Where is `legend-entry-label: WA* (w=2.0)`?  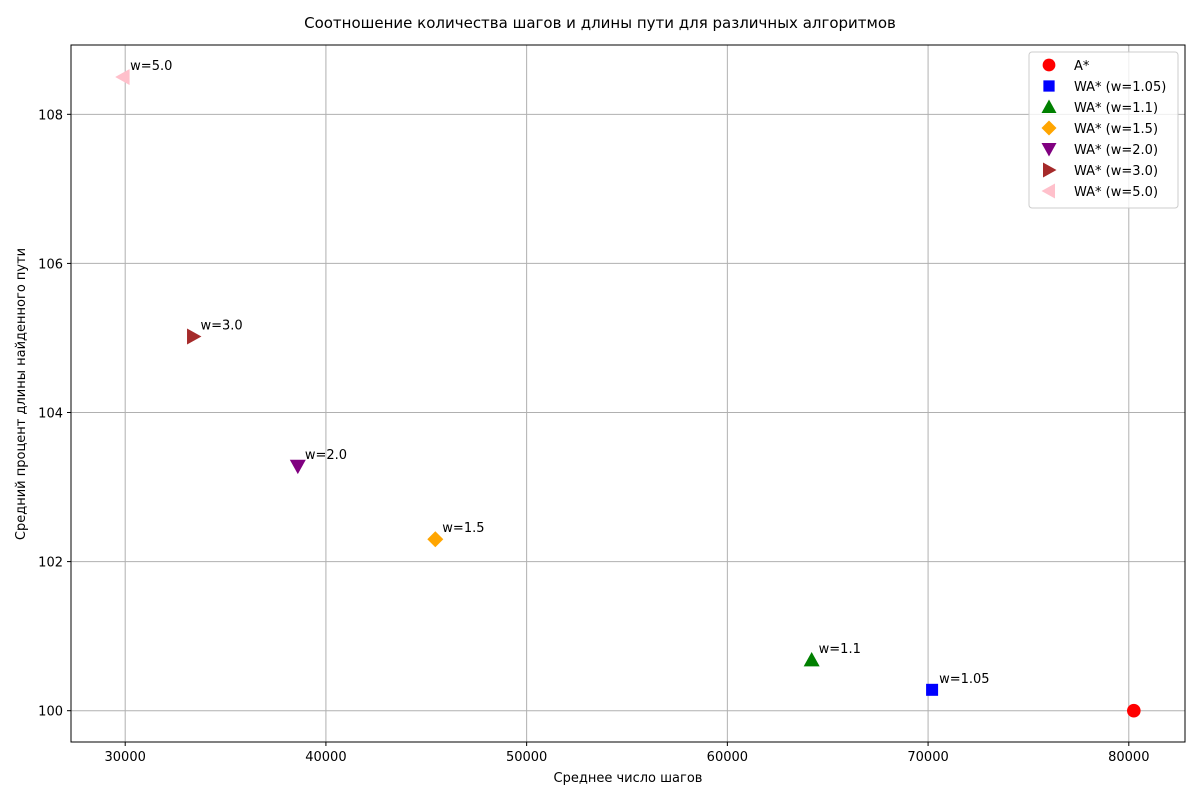 legend-entry-label: WA* (w=2.0) is located at coordinates (1116, 150).